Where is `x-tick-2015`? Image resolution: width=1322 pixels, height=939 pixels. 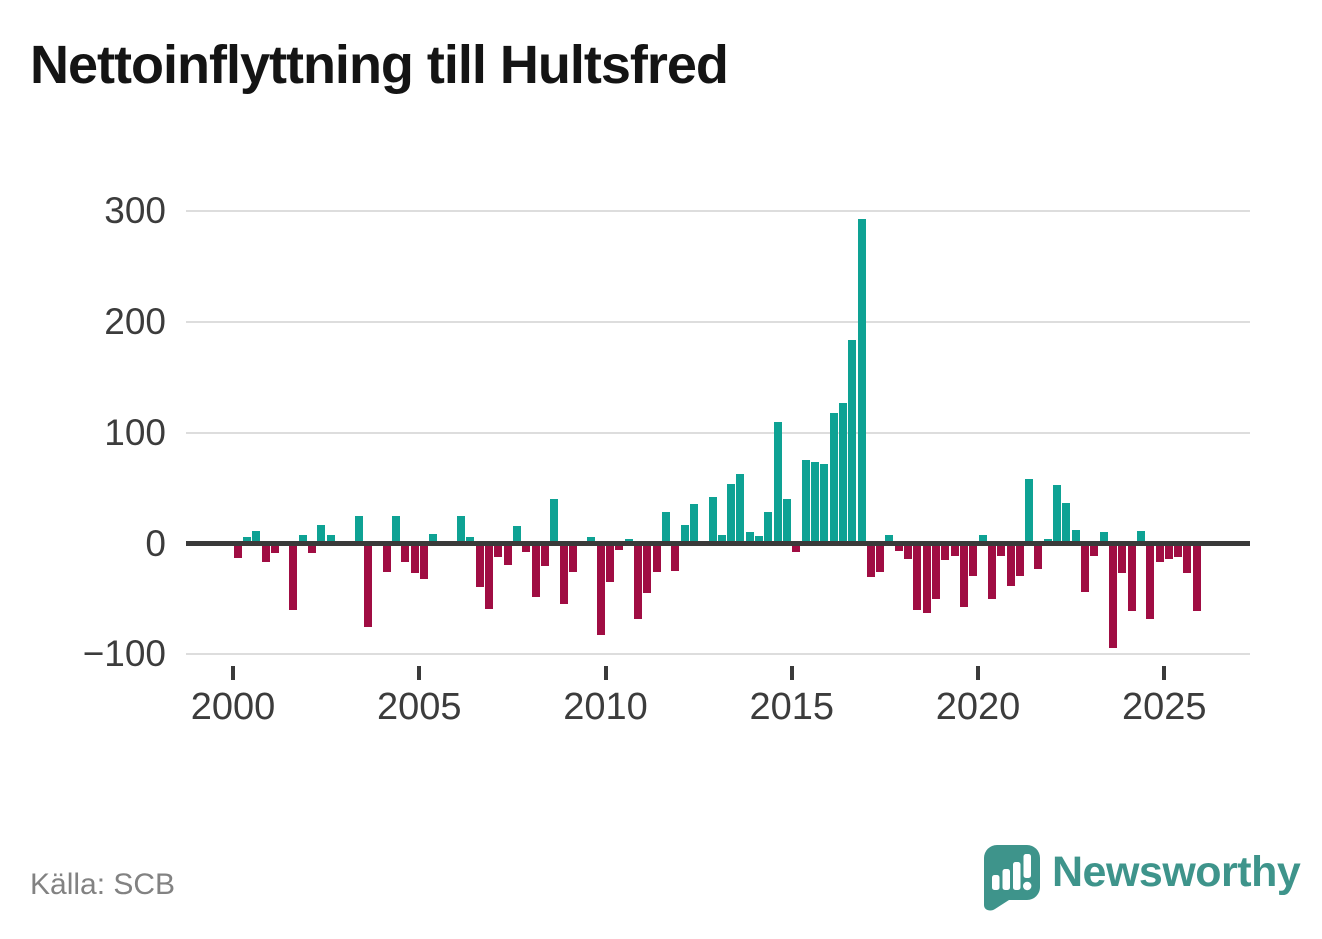 x-tick-2015 is located at coordinates (791, 673).